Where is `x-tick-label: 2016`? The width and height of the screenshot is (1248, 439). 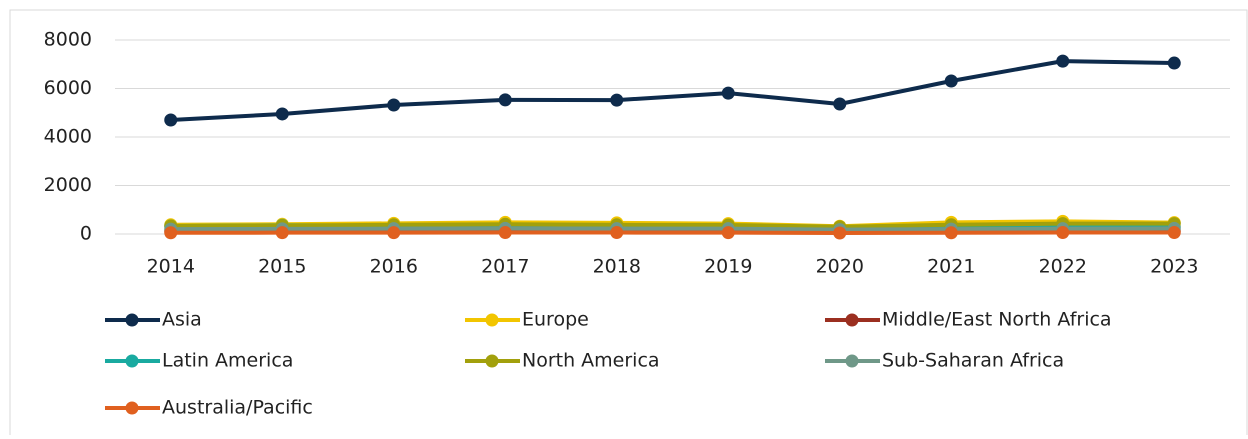
x-tick-label: 2016 is located at coordinates (394, 267).